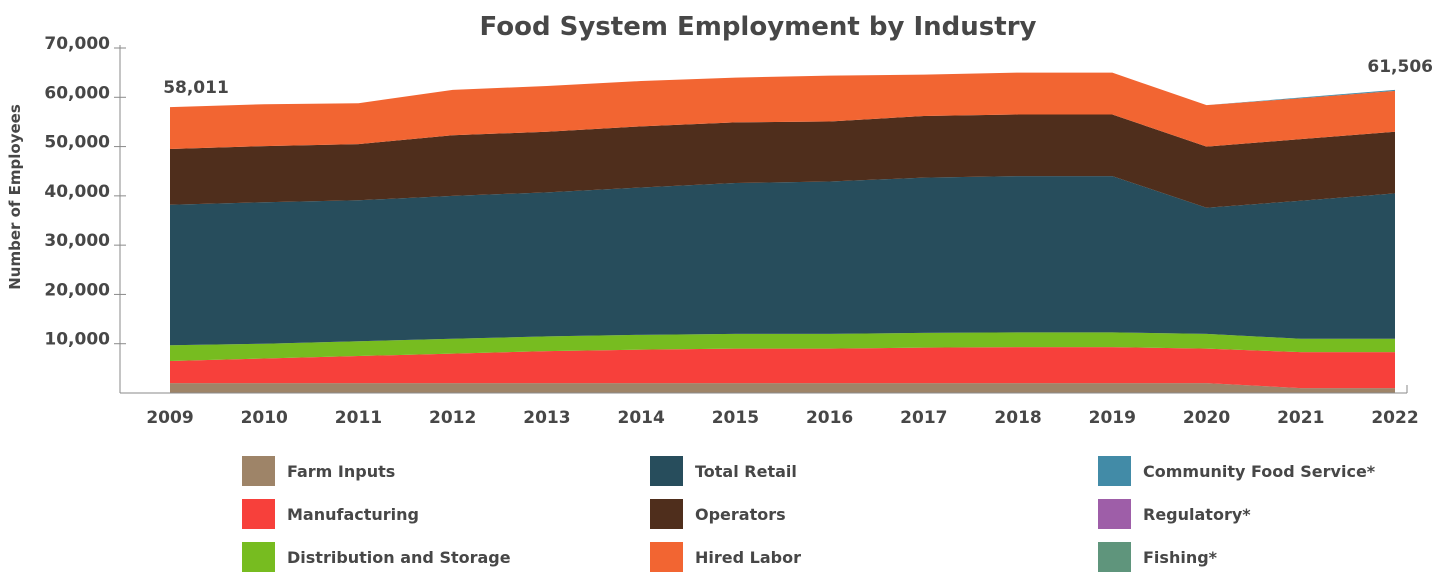  Describe the element at coordinates (196, 88) in the screenshot. I see `total-label-2009: 58,011` at that location.